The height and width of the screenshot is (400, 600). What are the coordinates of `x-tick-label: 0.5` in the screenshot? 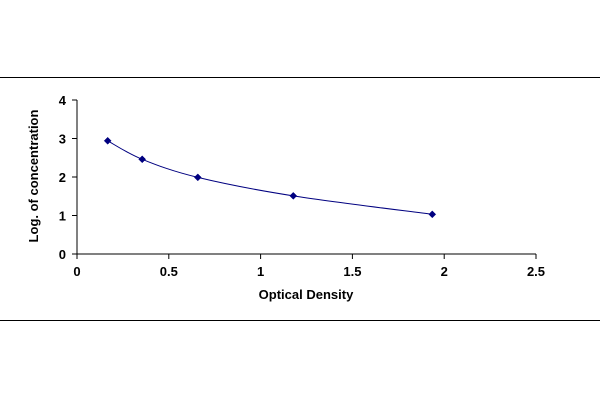 It's located at (169, 271).